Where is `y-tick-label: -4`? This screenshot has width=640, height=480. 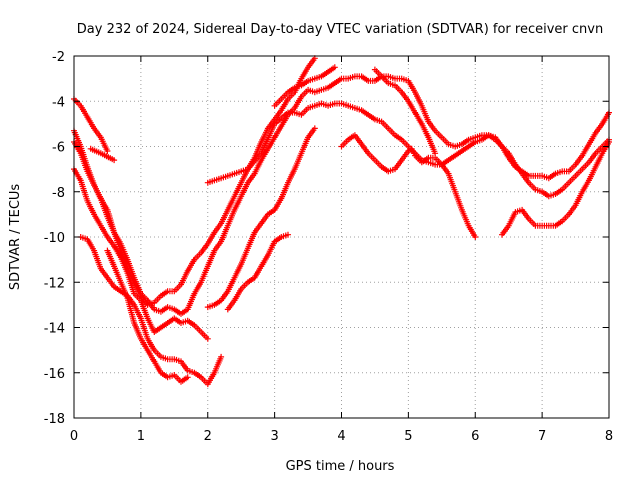
y-tick-label: -4 is located at coordinates (58, 102).